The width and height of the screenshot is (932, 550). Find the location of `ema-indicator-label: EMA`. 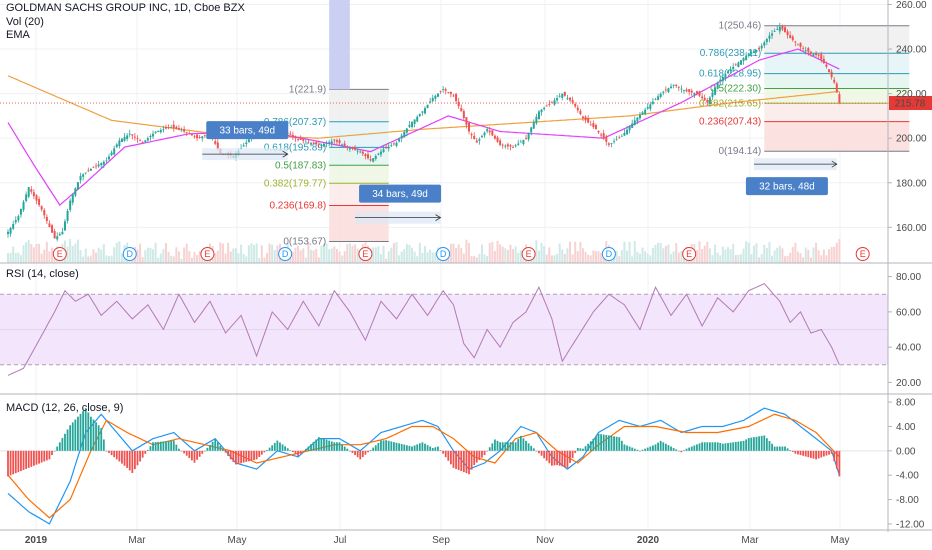

ema-indicator-label: EMA is located at coordinates (18, 35).